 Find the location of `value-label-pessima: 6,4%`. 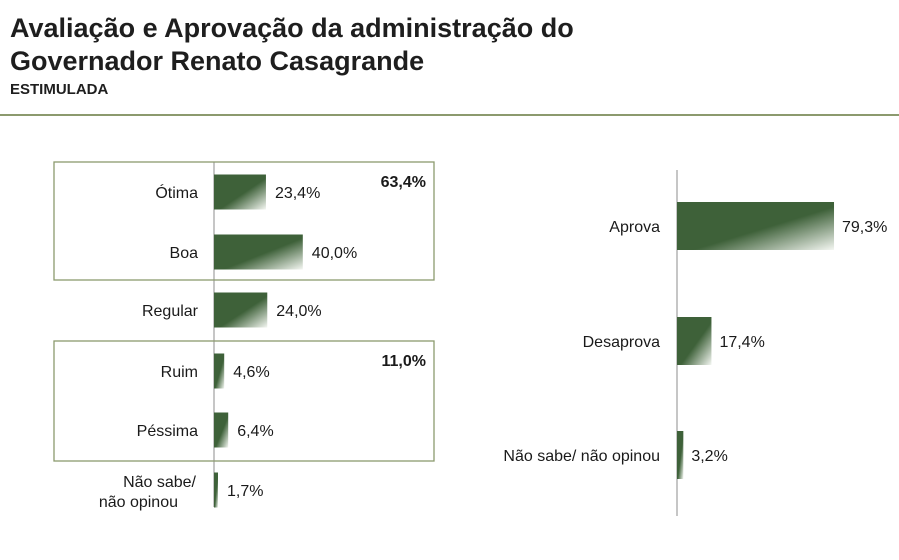

value-label-pessima: 6,4% is located at coordinates (255, 431).